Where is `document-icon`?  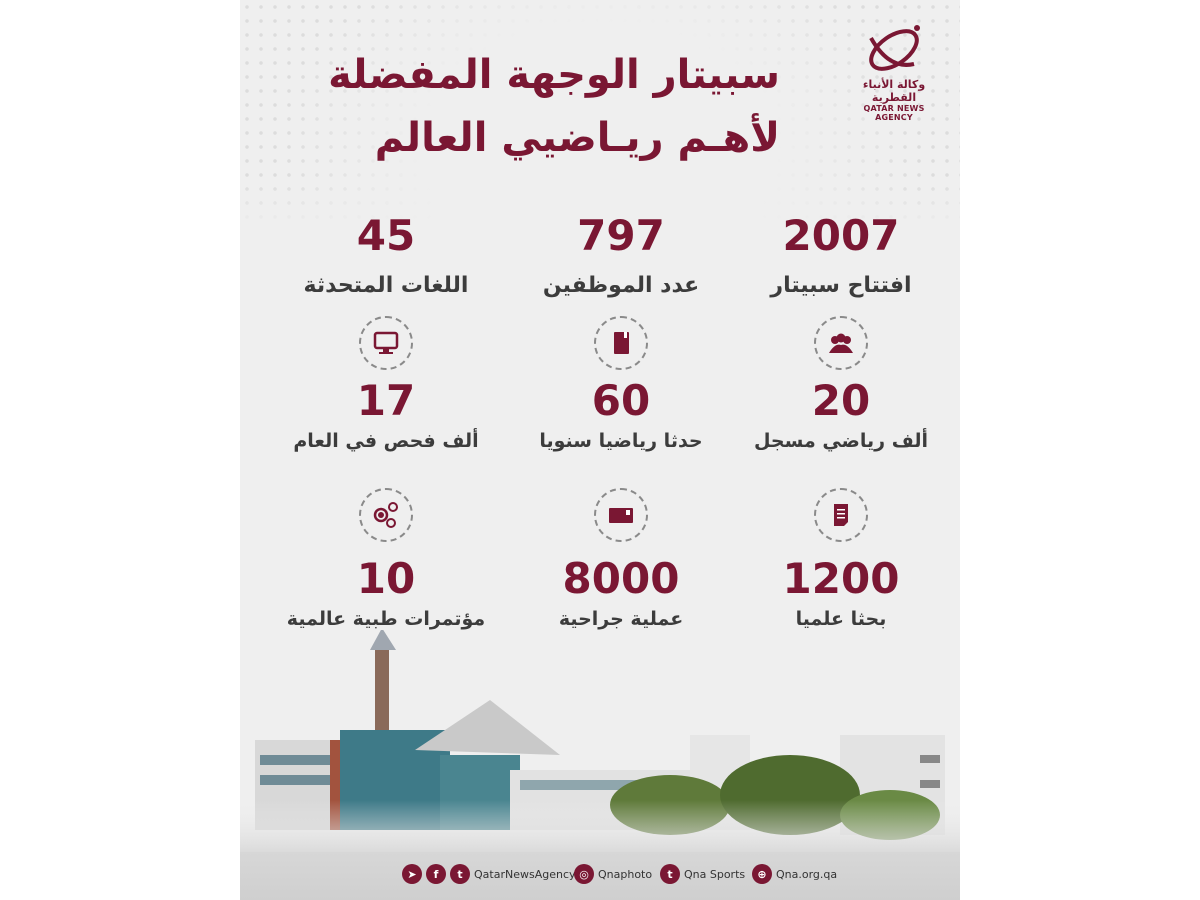
document-icon is located at coordinates (841, 515).